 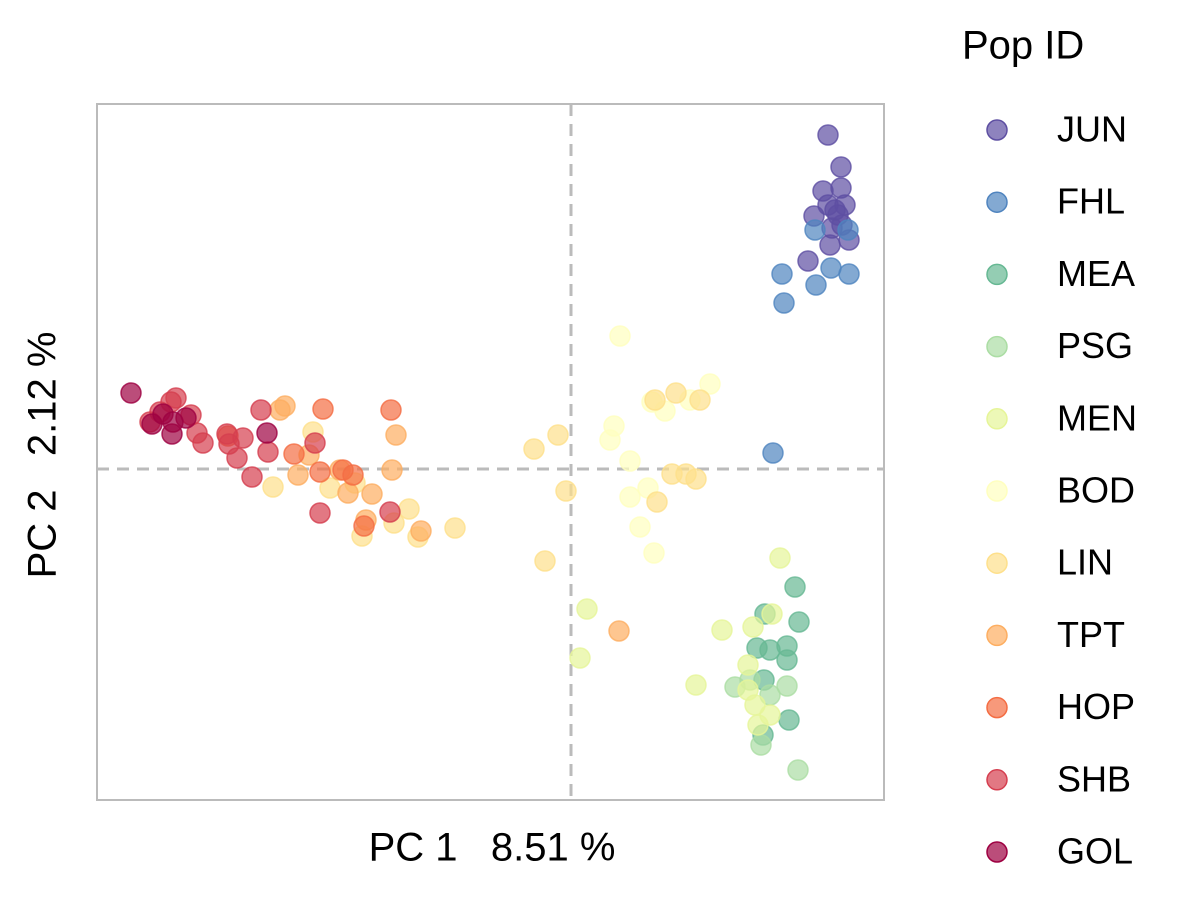 I want to click on legend-label: PSG, so click(x=1095, y=345).